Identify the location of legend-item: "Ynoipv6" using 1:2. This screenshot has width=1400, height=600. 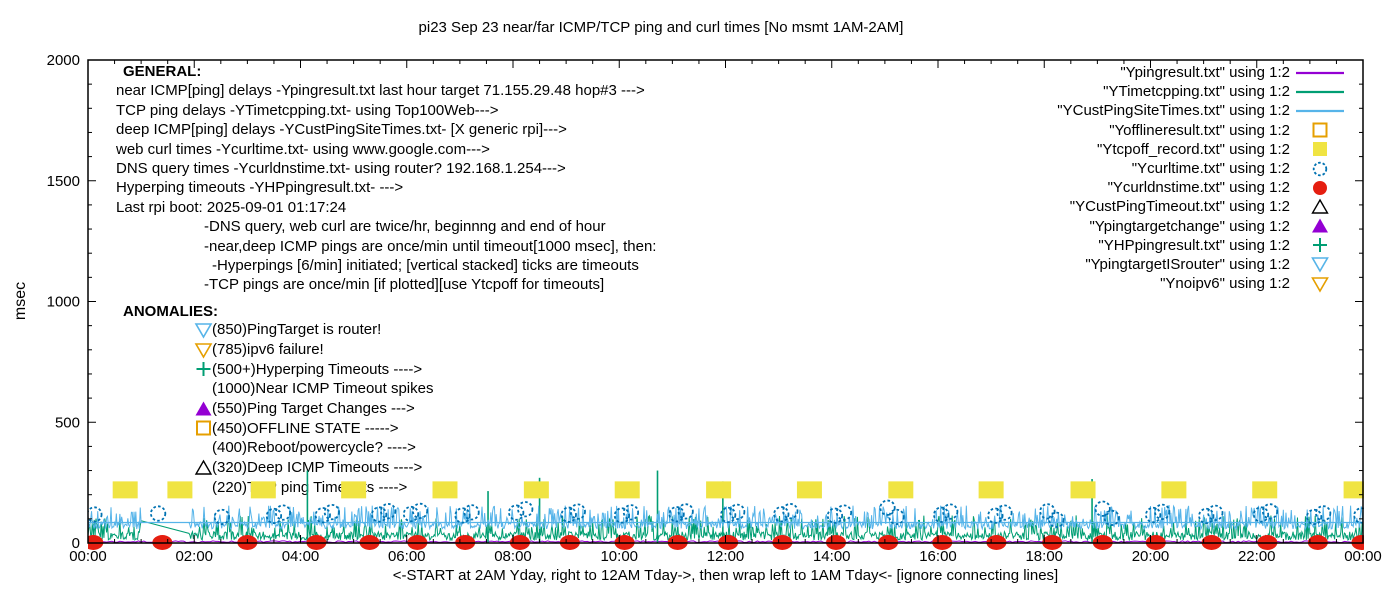
(1179, 283).